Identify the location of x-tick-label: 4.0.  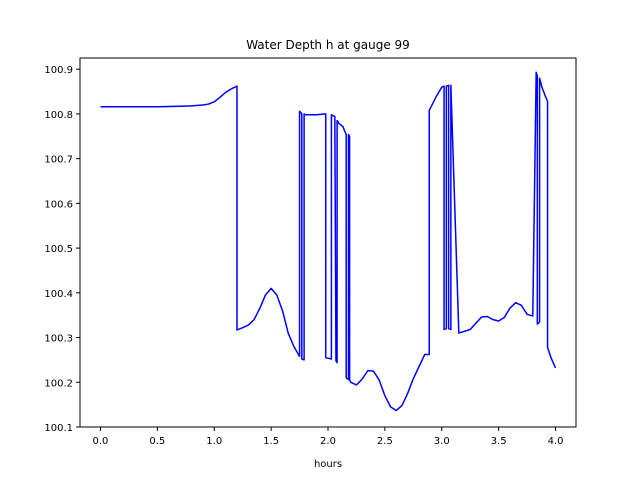
(556, 441).